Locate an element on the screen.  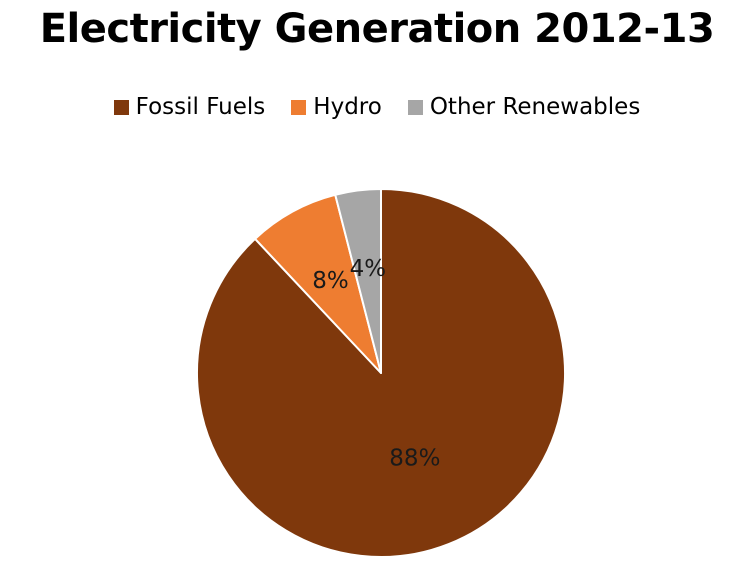
legend-label-other-renewables: Other Renewables is located at coordinates (535, 107).